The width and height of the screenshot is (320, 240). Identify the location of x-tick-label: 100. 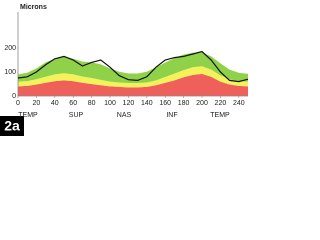
(110, 103).